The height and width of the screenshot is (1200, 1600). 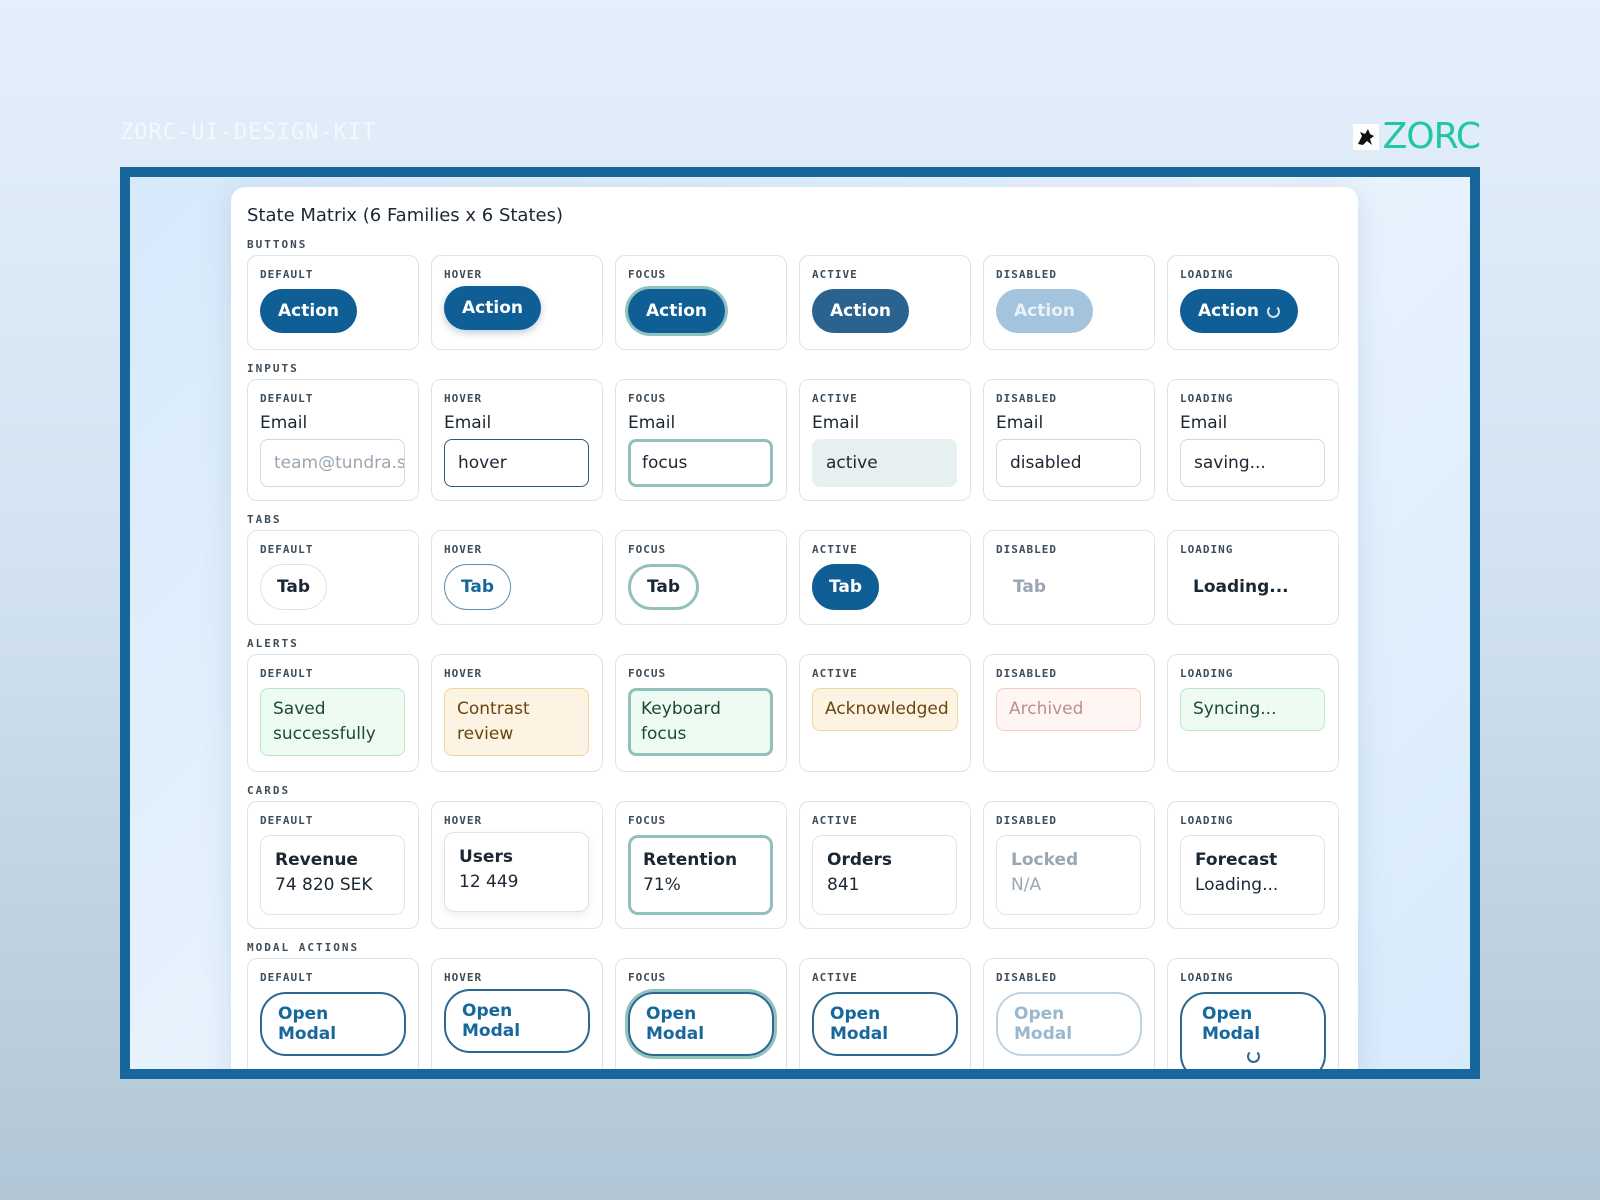 I want to click on state-cell: DISABLED Open Modal, so click(x=1069, y=1013).